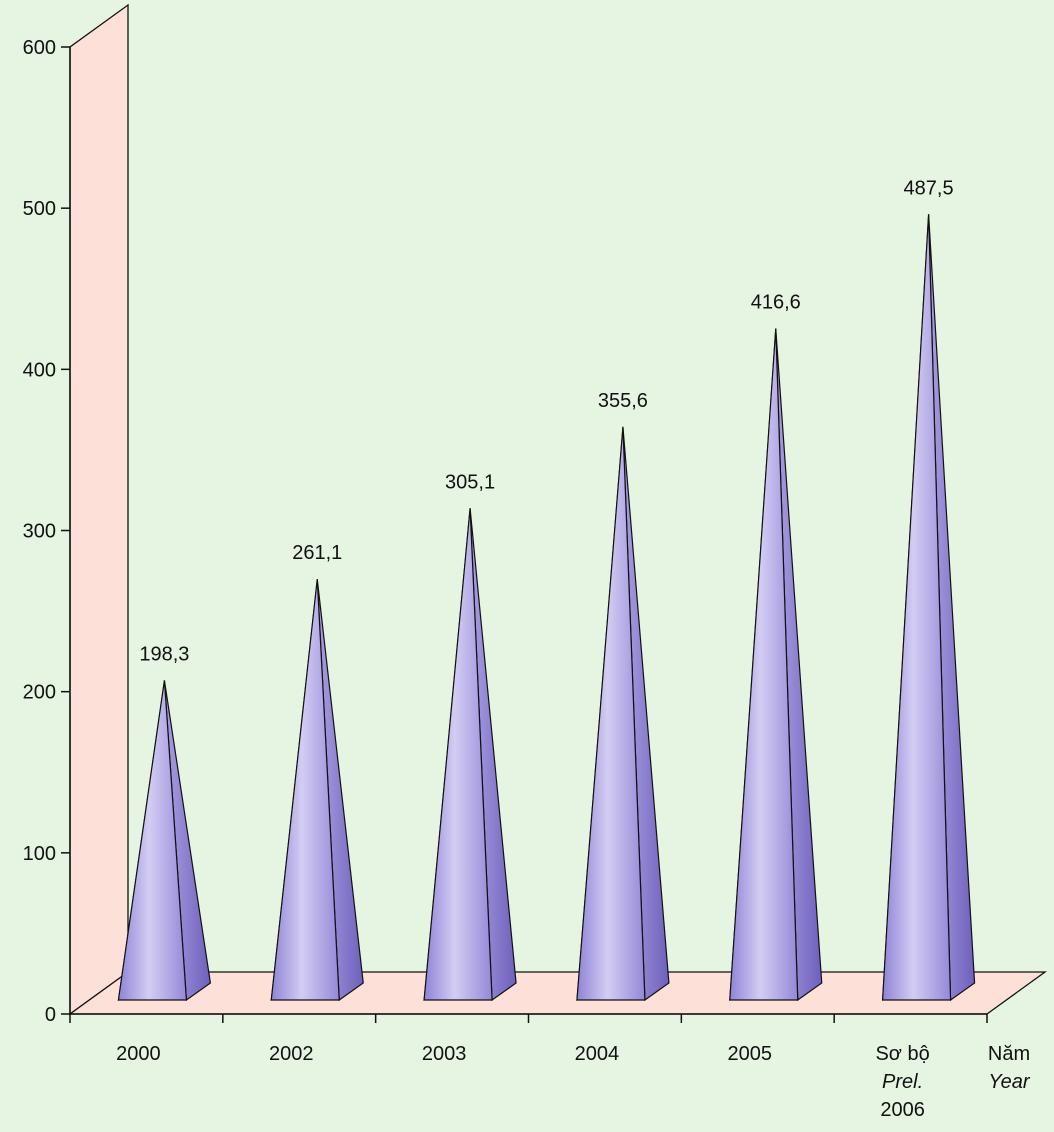 This screenshot has width=1054, height=1132. Describe the element at coordinates (39, 532) in the screenshot. I see `y-tick-label: 300` at that location.